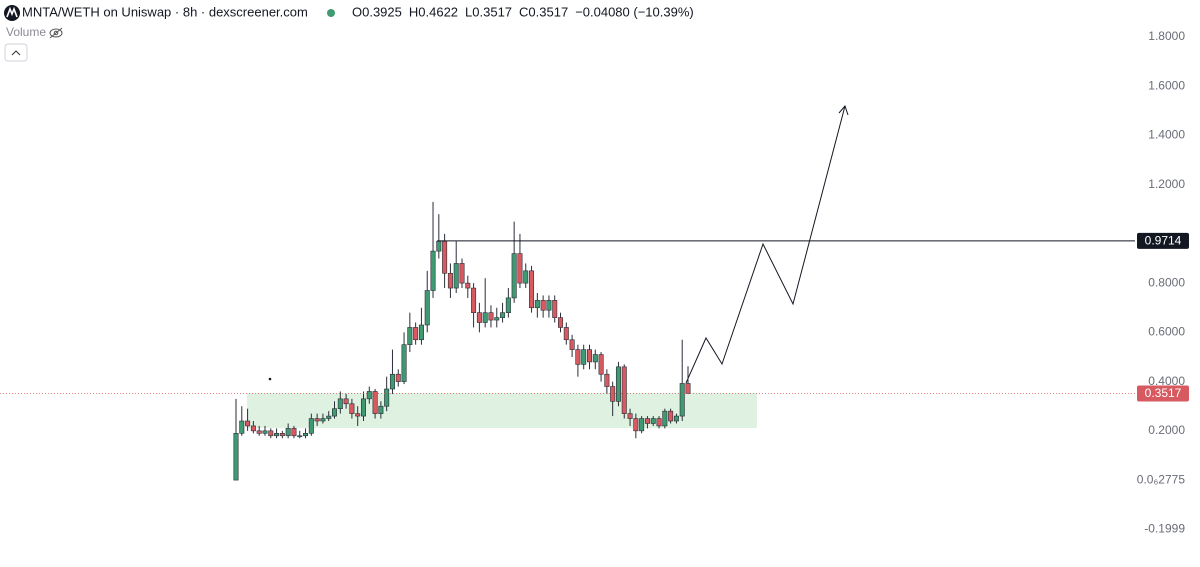  Describe the element at coordinates (1161, 479) in the screenshot. I see `y-tick-label: 0.0₆2775` at that location.